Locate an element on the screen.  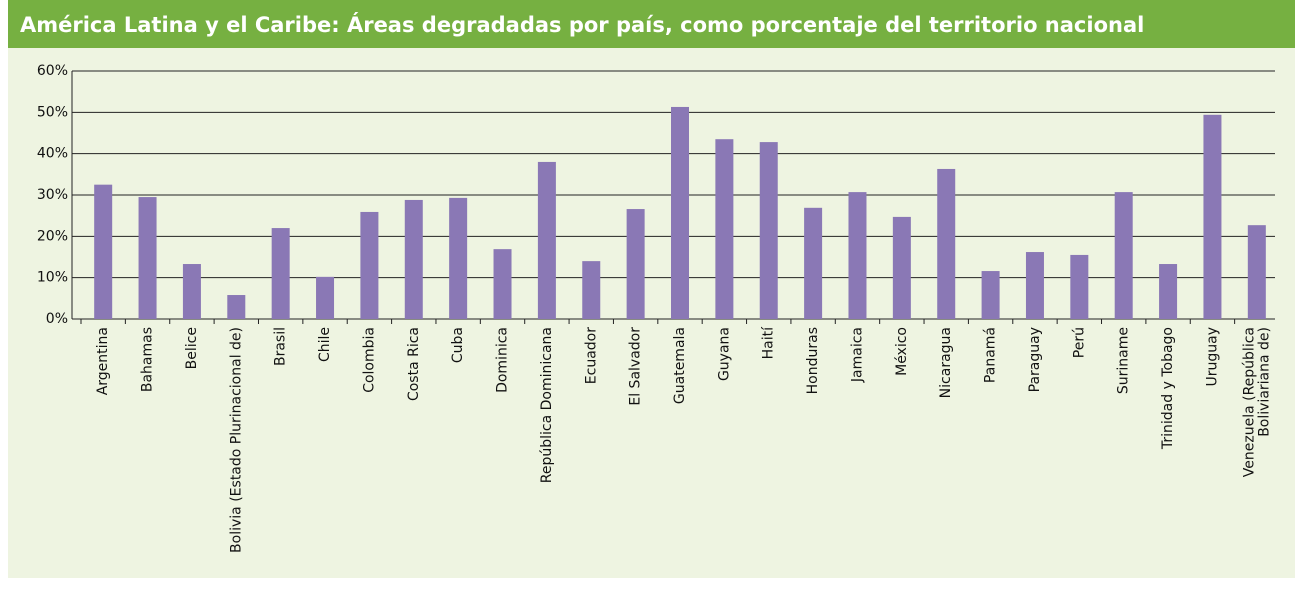
x-tick-label: Guatemala is located at coordinates (680, 365).